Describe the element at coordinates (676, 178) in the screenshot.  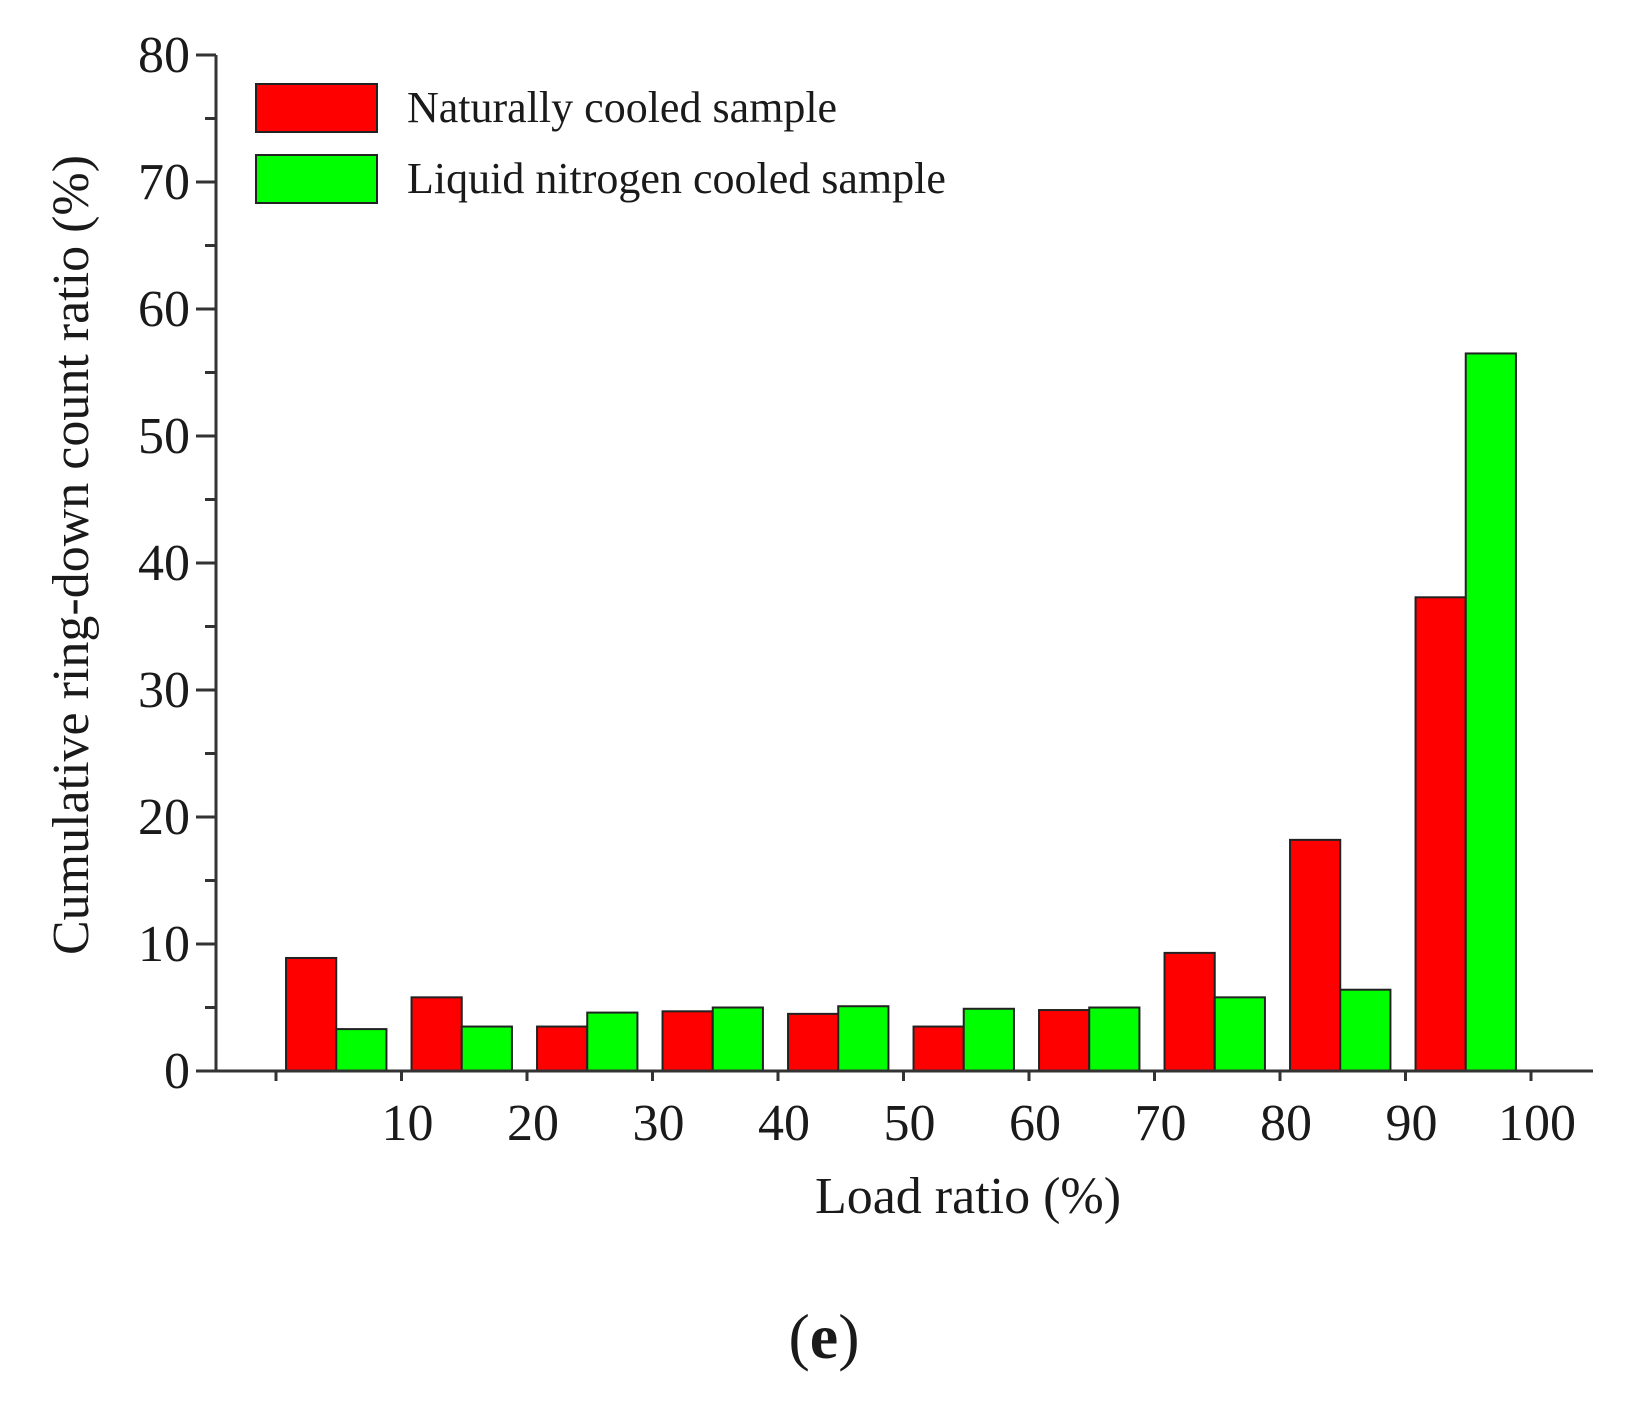
I see `legend-label-2: Liquid nitrogen cooled sample` at that location.